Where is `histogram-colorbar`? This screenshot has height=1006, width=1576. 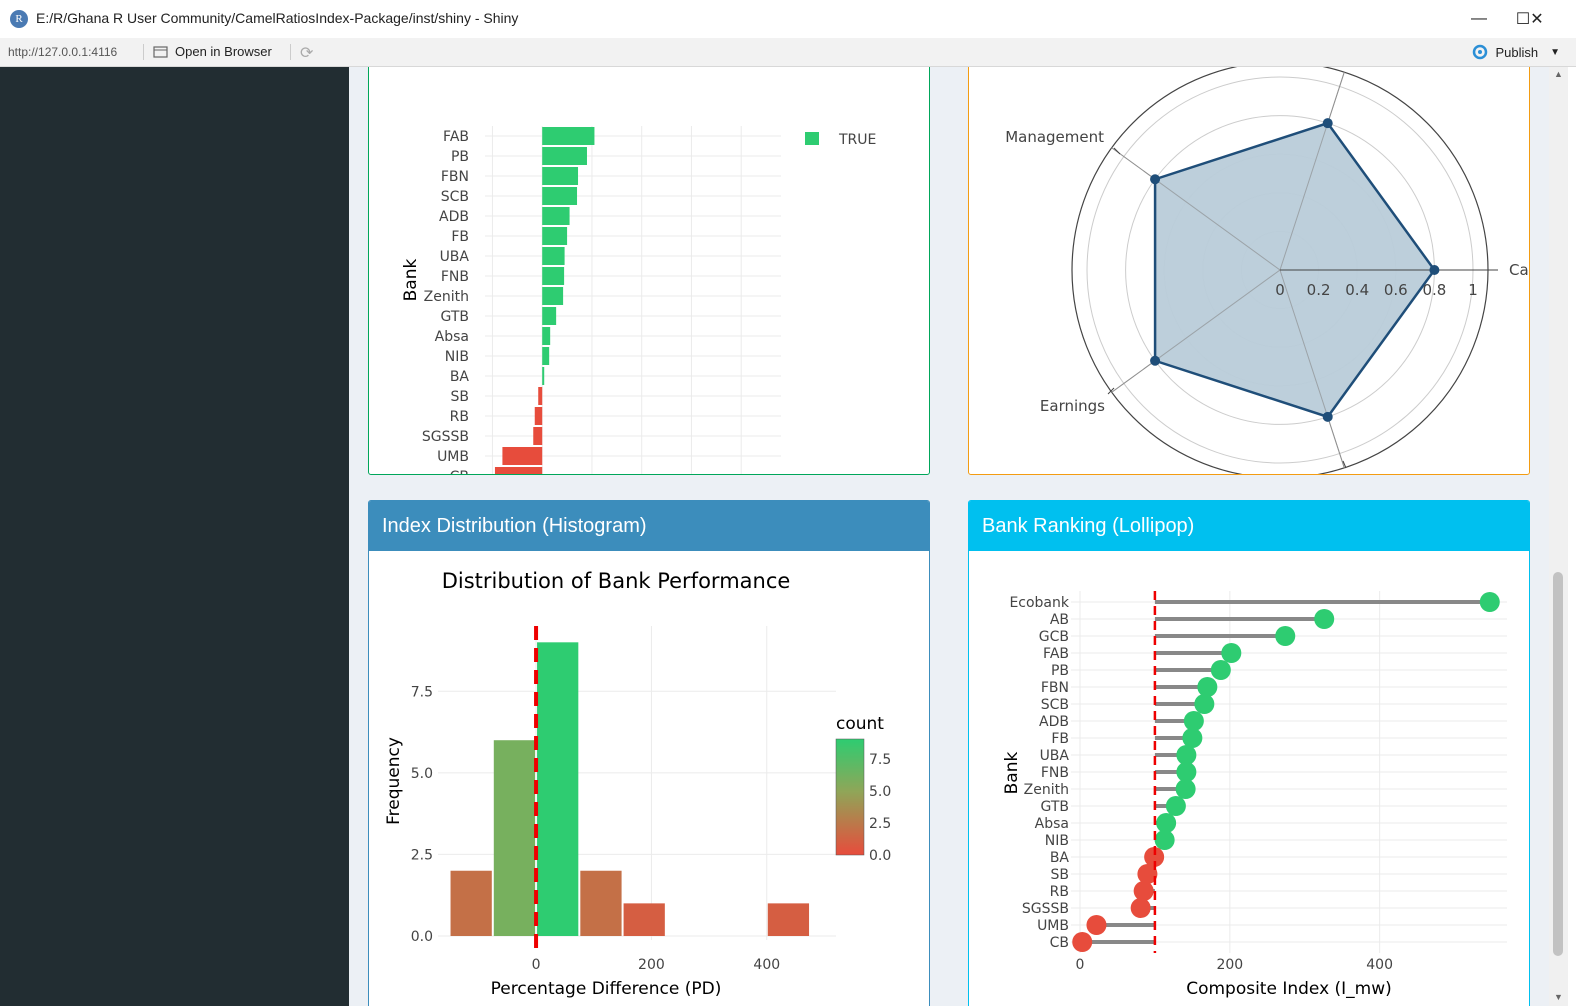 histogram-colorbar is located at coordinates (850, 797).